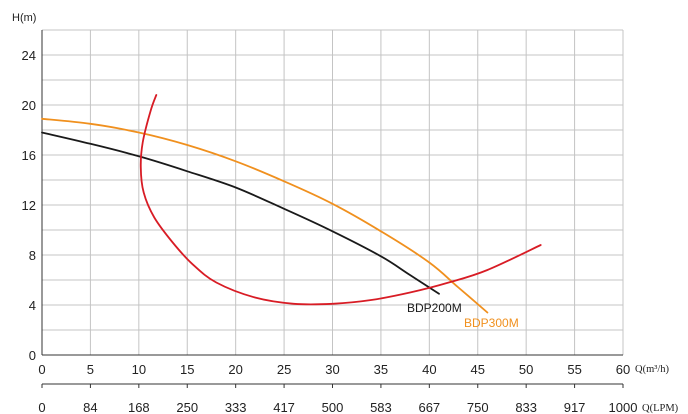  I want to click on x-axis-unit-m3h: Q(m³/h), so click(652, 369).